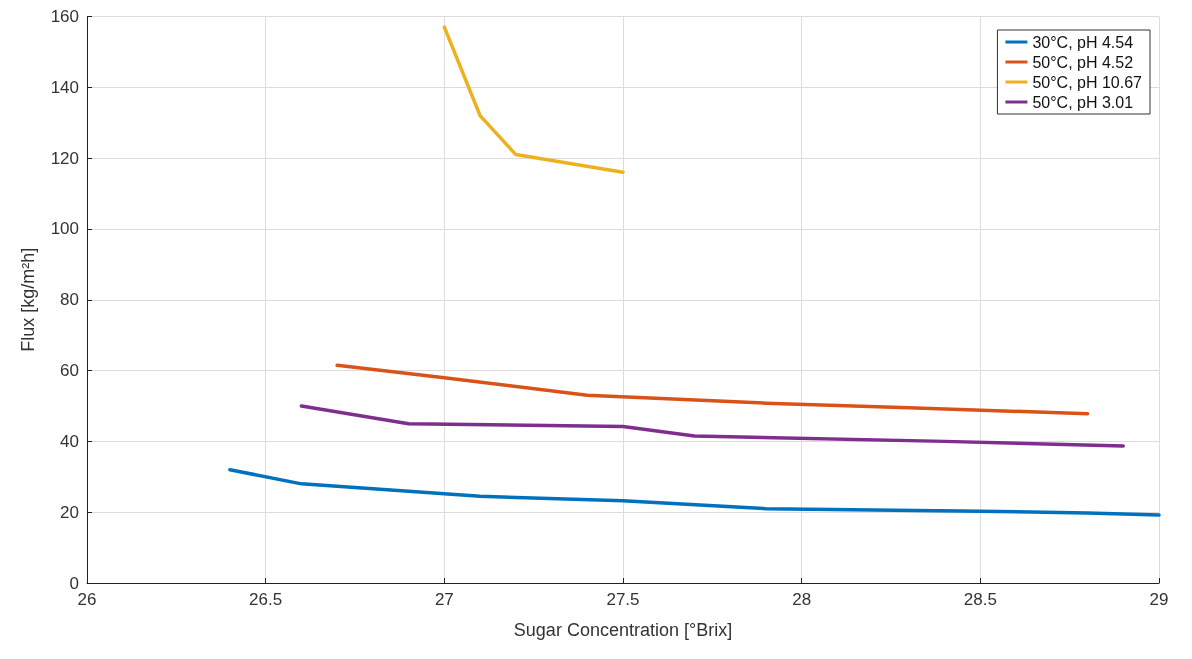 Image resolution: width=1192 pixels, height=659 pixels. What do you see at coordinates (1159, 599) in the screenshot?
I see `x-tick-label: 29` at bounding box center [1159, 599].